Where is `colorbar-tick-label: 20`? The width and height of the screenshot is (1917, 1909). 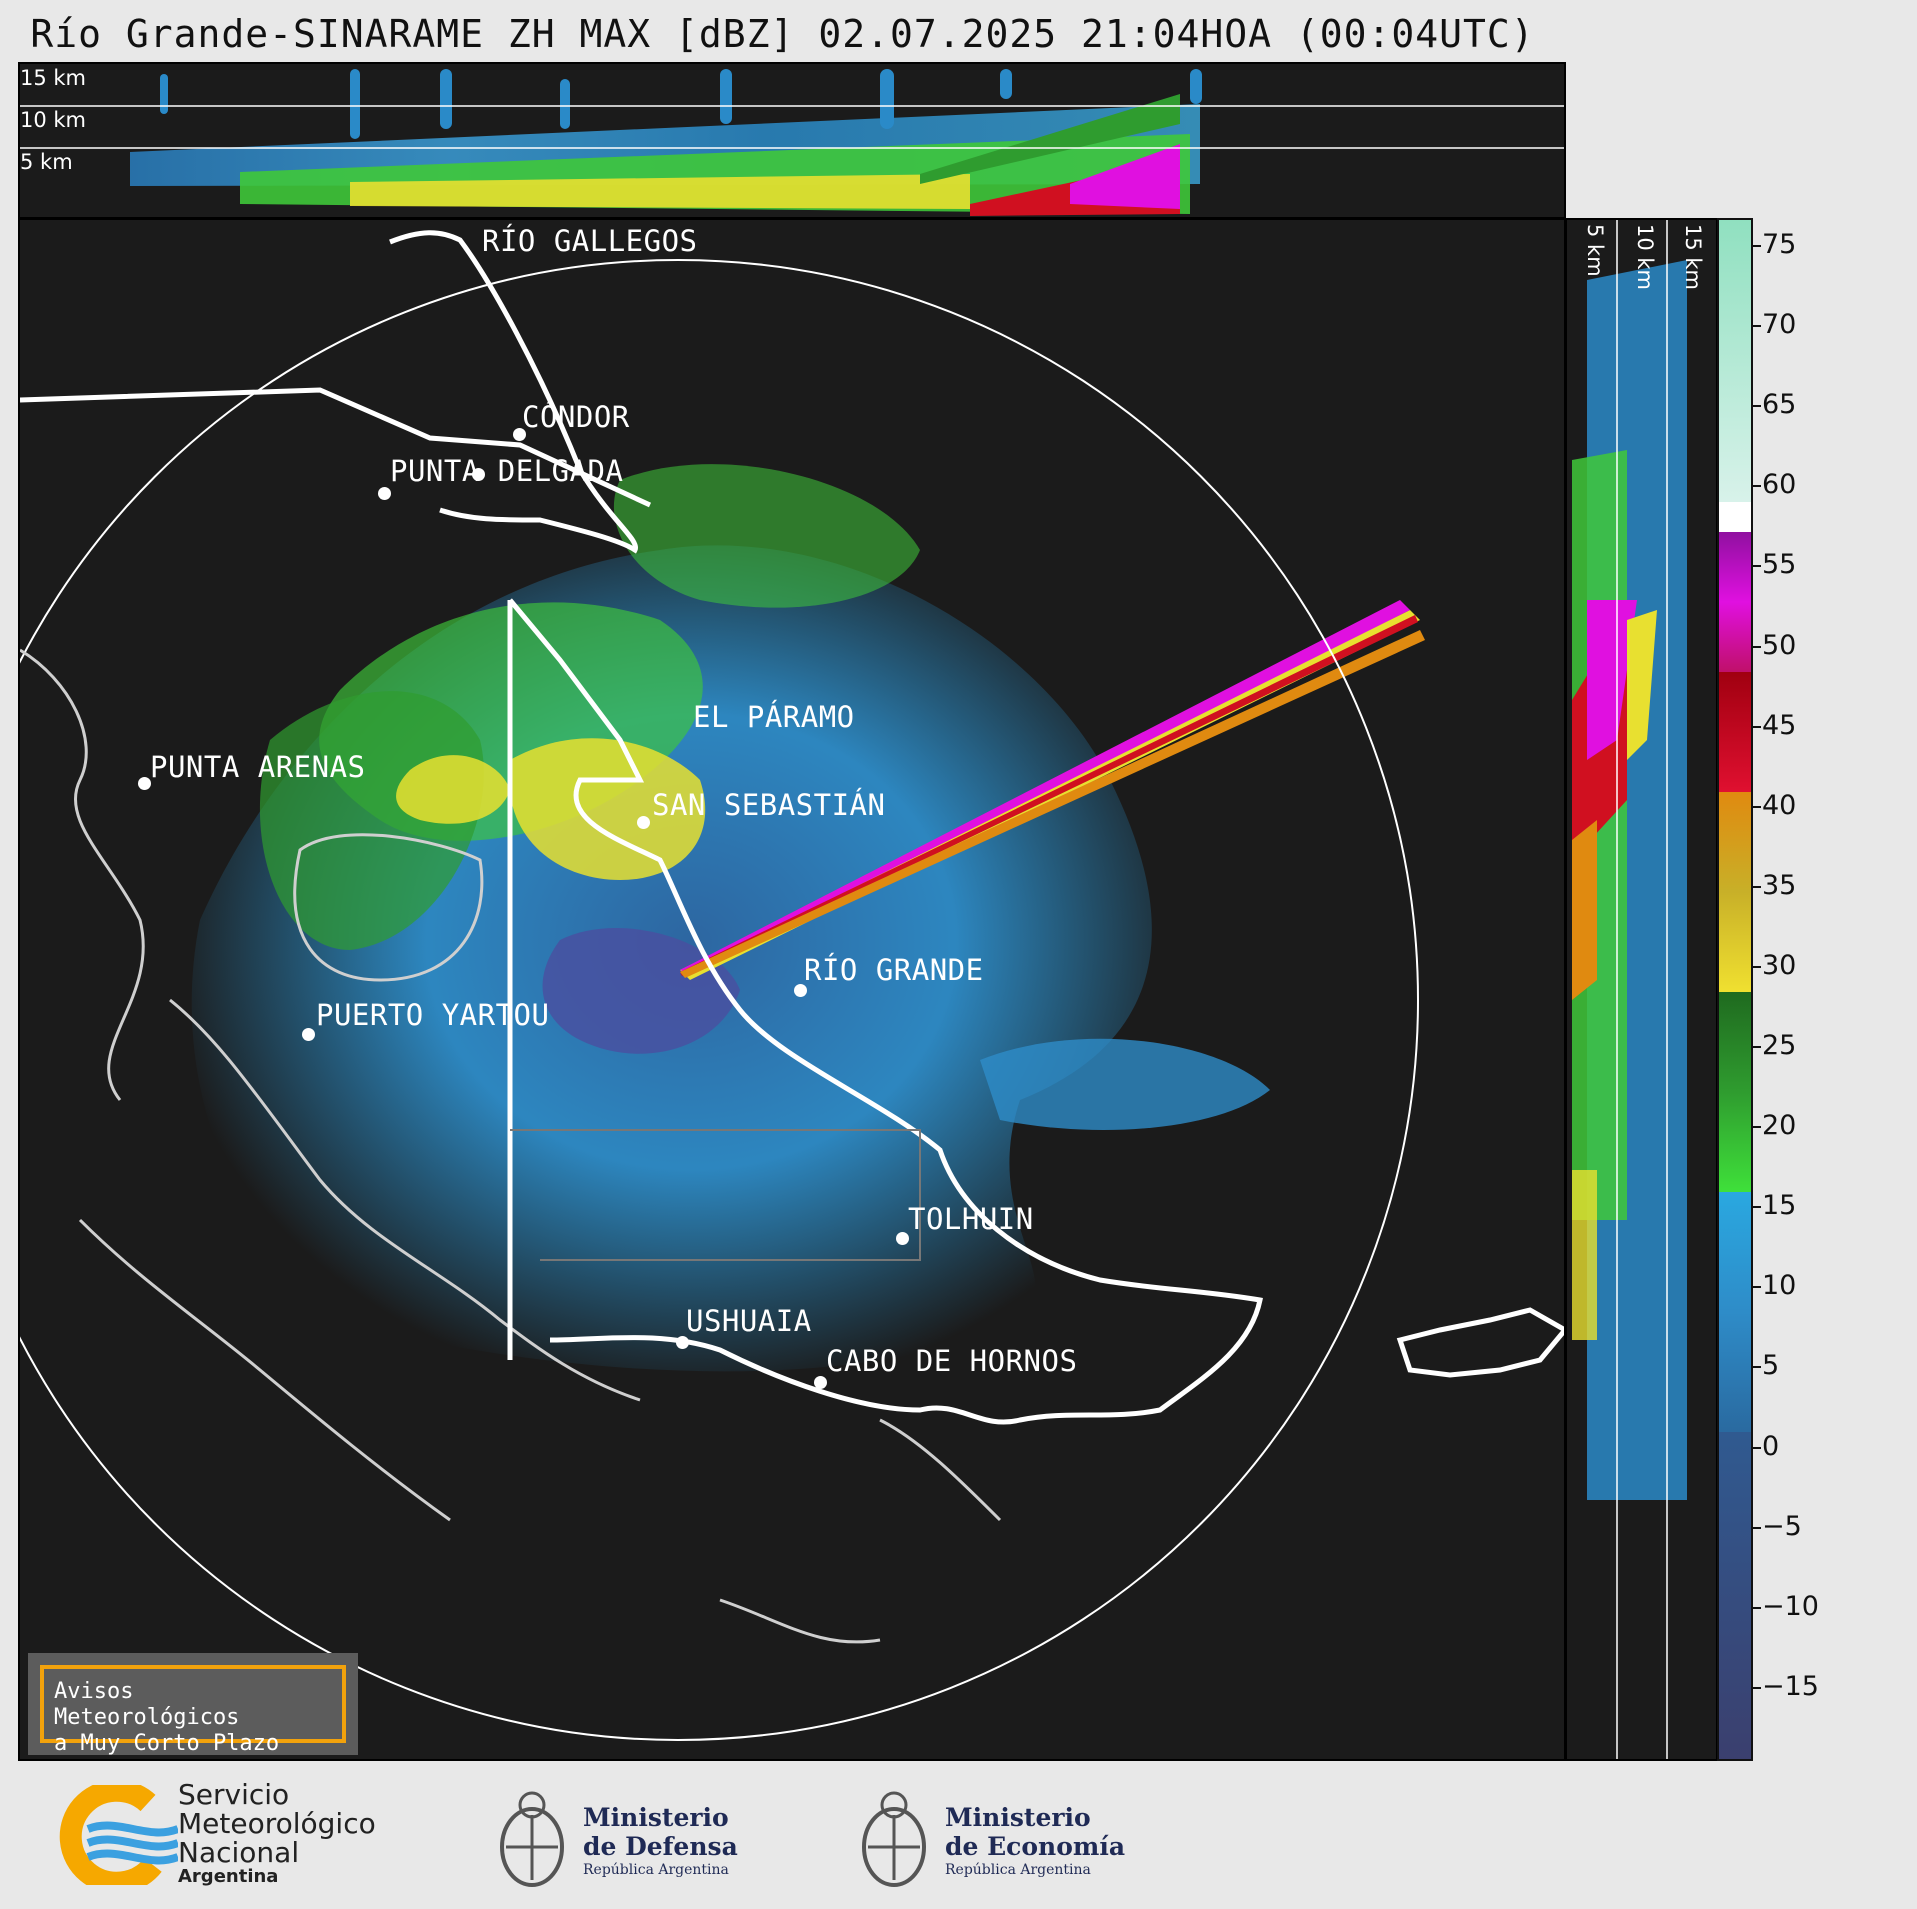
colorbar-tick-label: 20 is located at coordinates (1779, 1126).